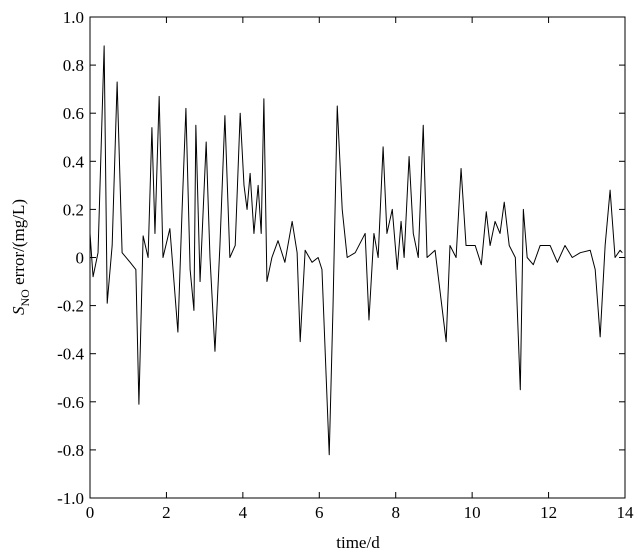 This screenshot has width=638, height=556. What do you see at coordinates (395, 512) in the screenshot?
I see `x-tick-label: 8` at bounding box center [395, 512].